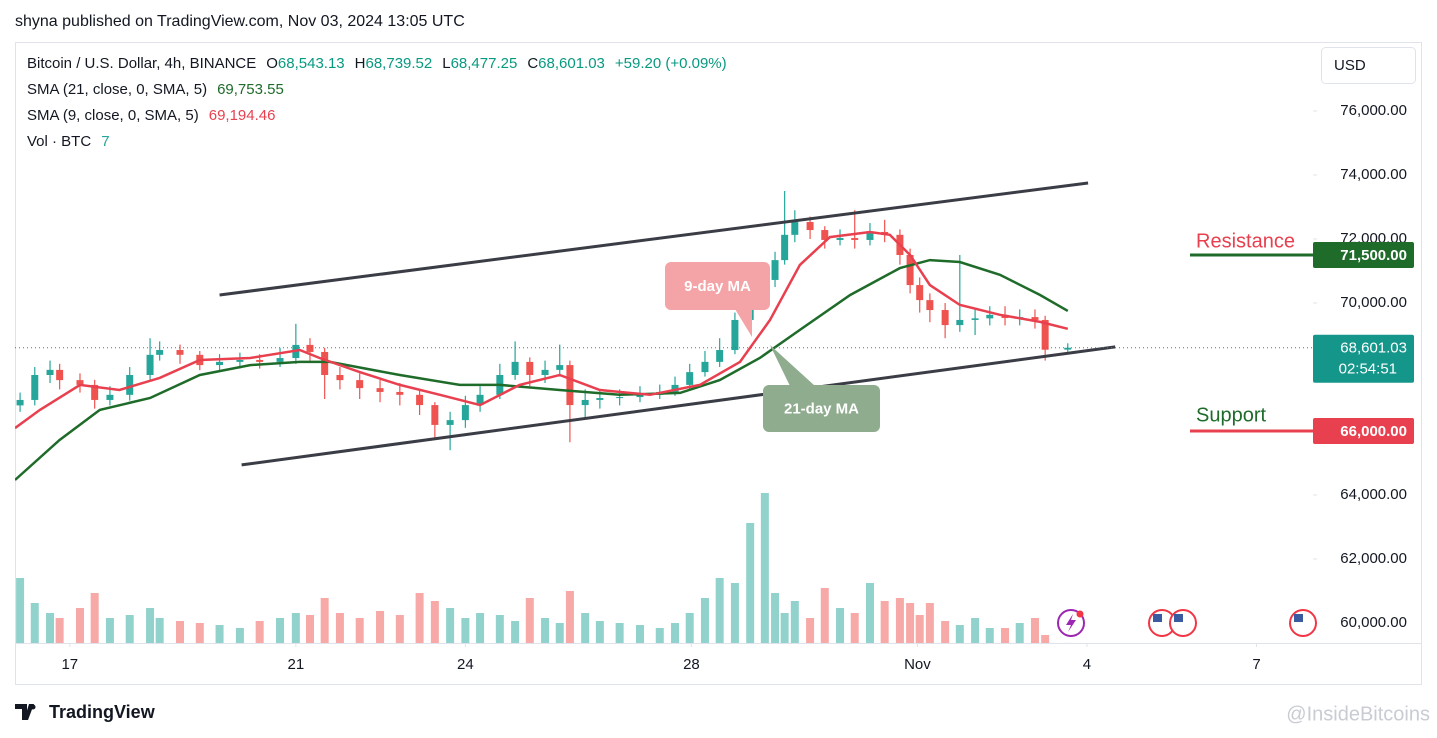  What do you see at coordinates (743, 323) in the screenshot?
I see `callout-pointer` at bounding box center [743, 323].